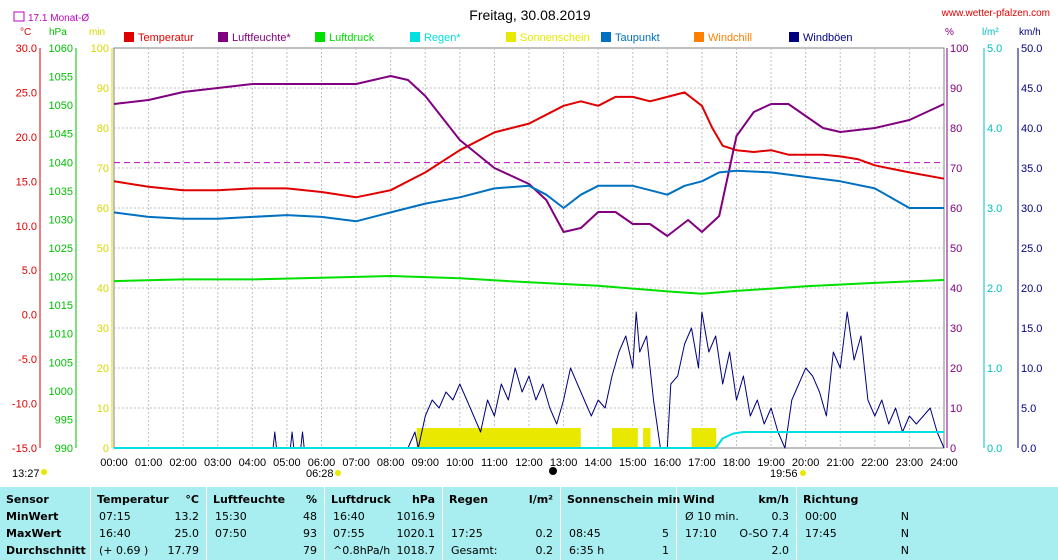  Describe the element at coordinates (828, 38) in the screenshot. I see `legend-label: Windböen` at that location.